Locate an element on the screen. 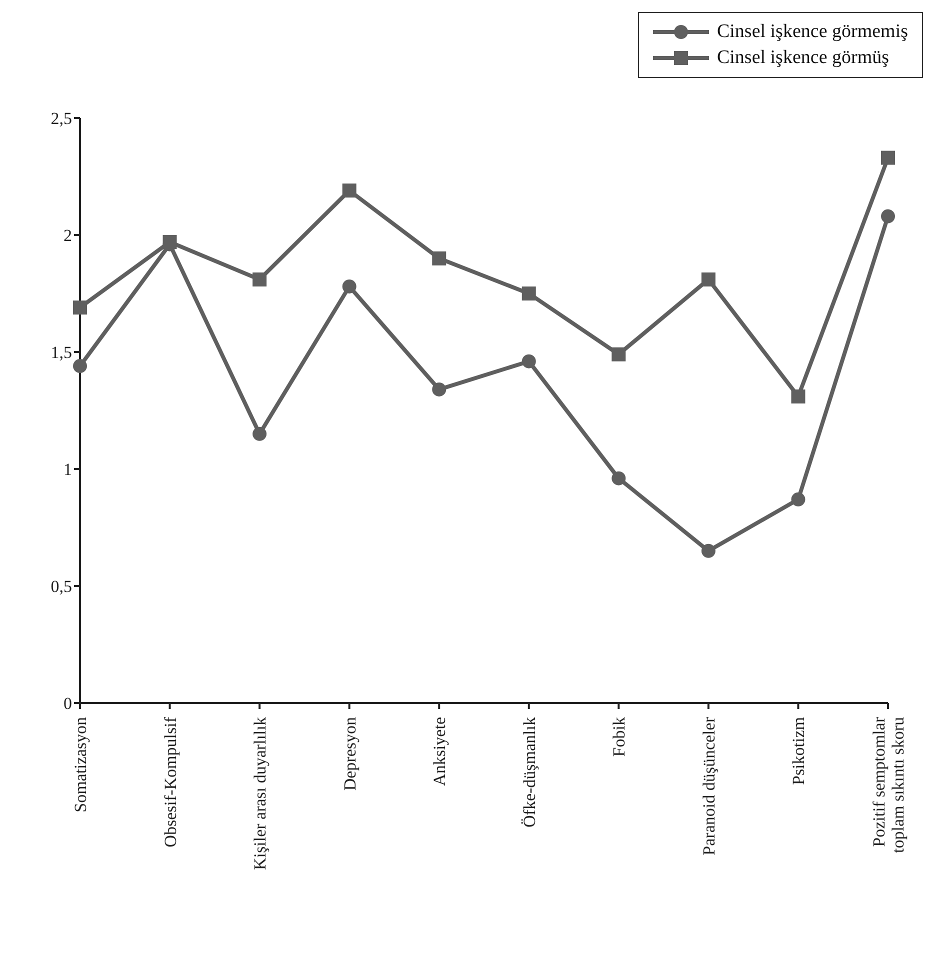  x-tick-label: Psikotizm is located at coordinates (798, 751).